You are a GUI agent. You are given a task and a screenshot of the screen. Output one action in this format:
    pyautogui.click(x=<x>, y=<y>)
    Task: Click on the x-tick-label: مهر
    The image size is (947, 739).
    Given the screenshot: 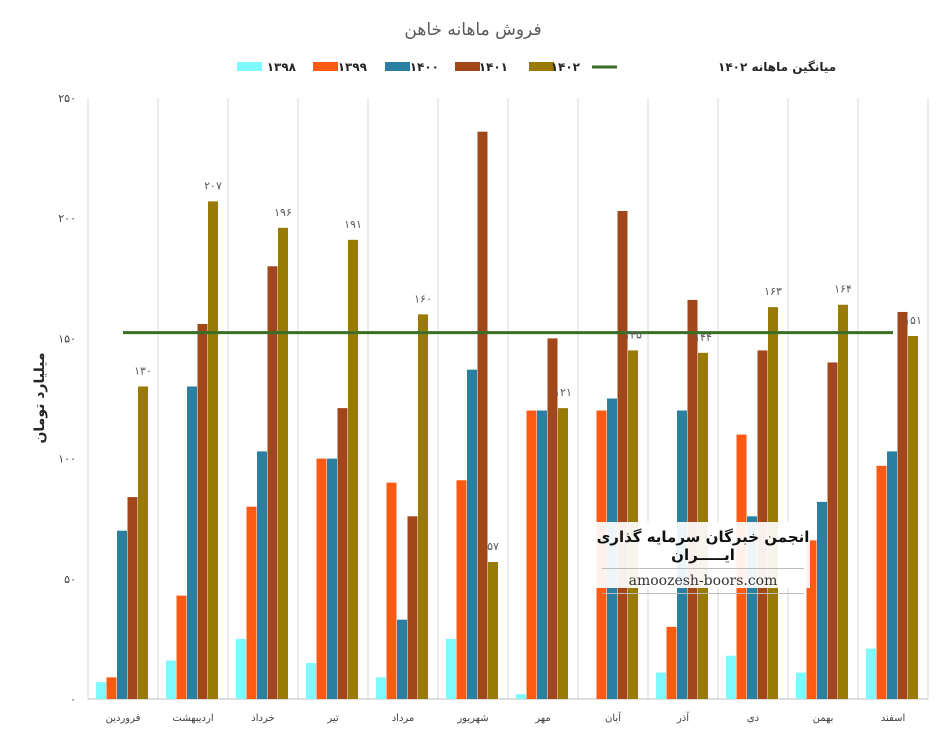 What is the action you would take?
    pyautogui.click(x=542, y=718)
    